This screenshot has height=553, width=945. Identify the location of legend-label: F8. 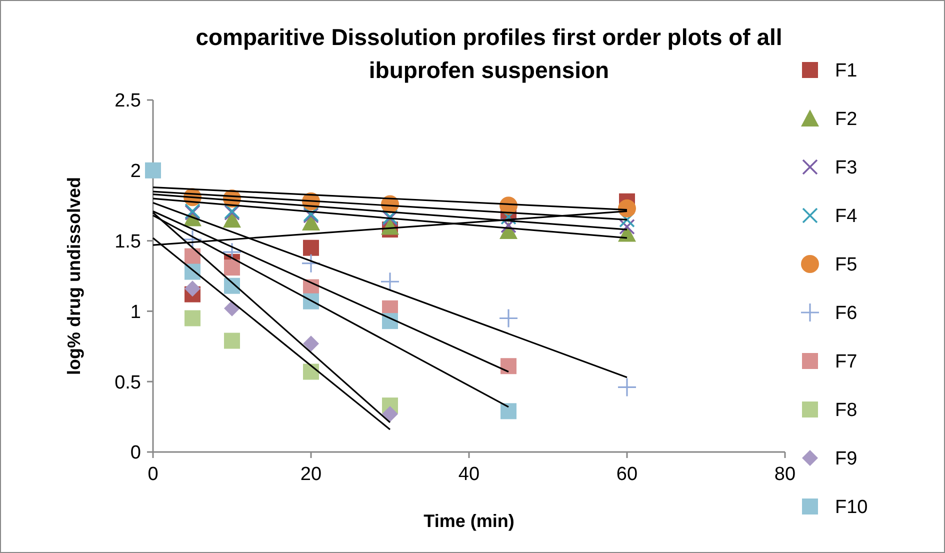
(846, 411).